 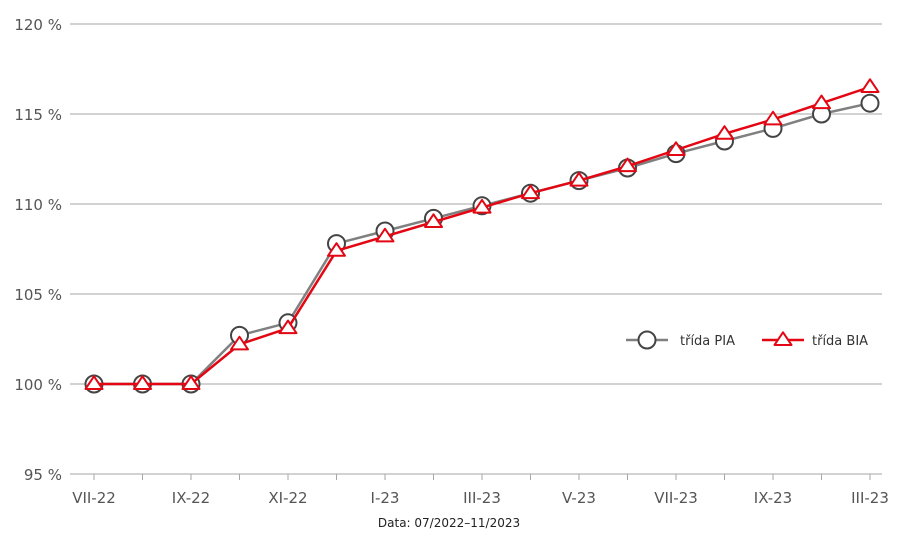 What do you see at coordinates (773, 498) in the screenshot?
I see `x-tick-label: IX-23` at bounding box center [773, 498].